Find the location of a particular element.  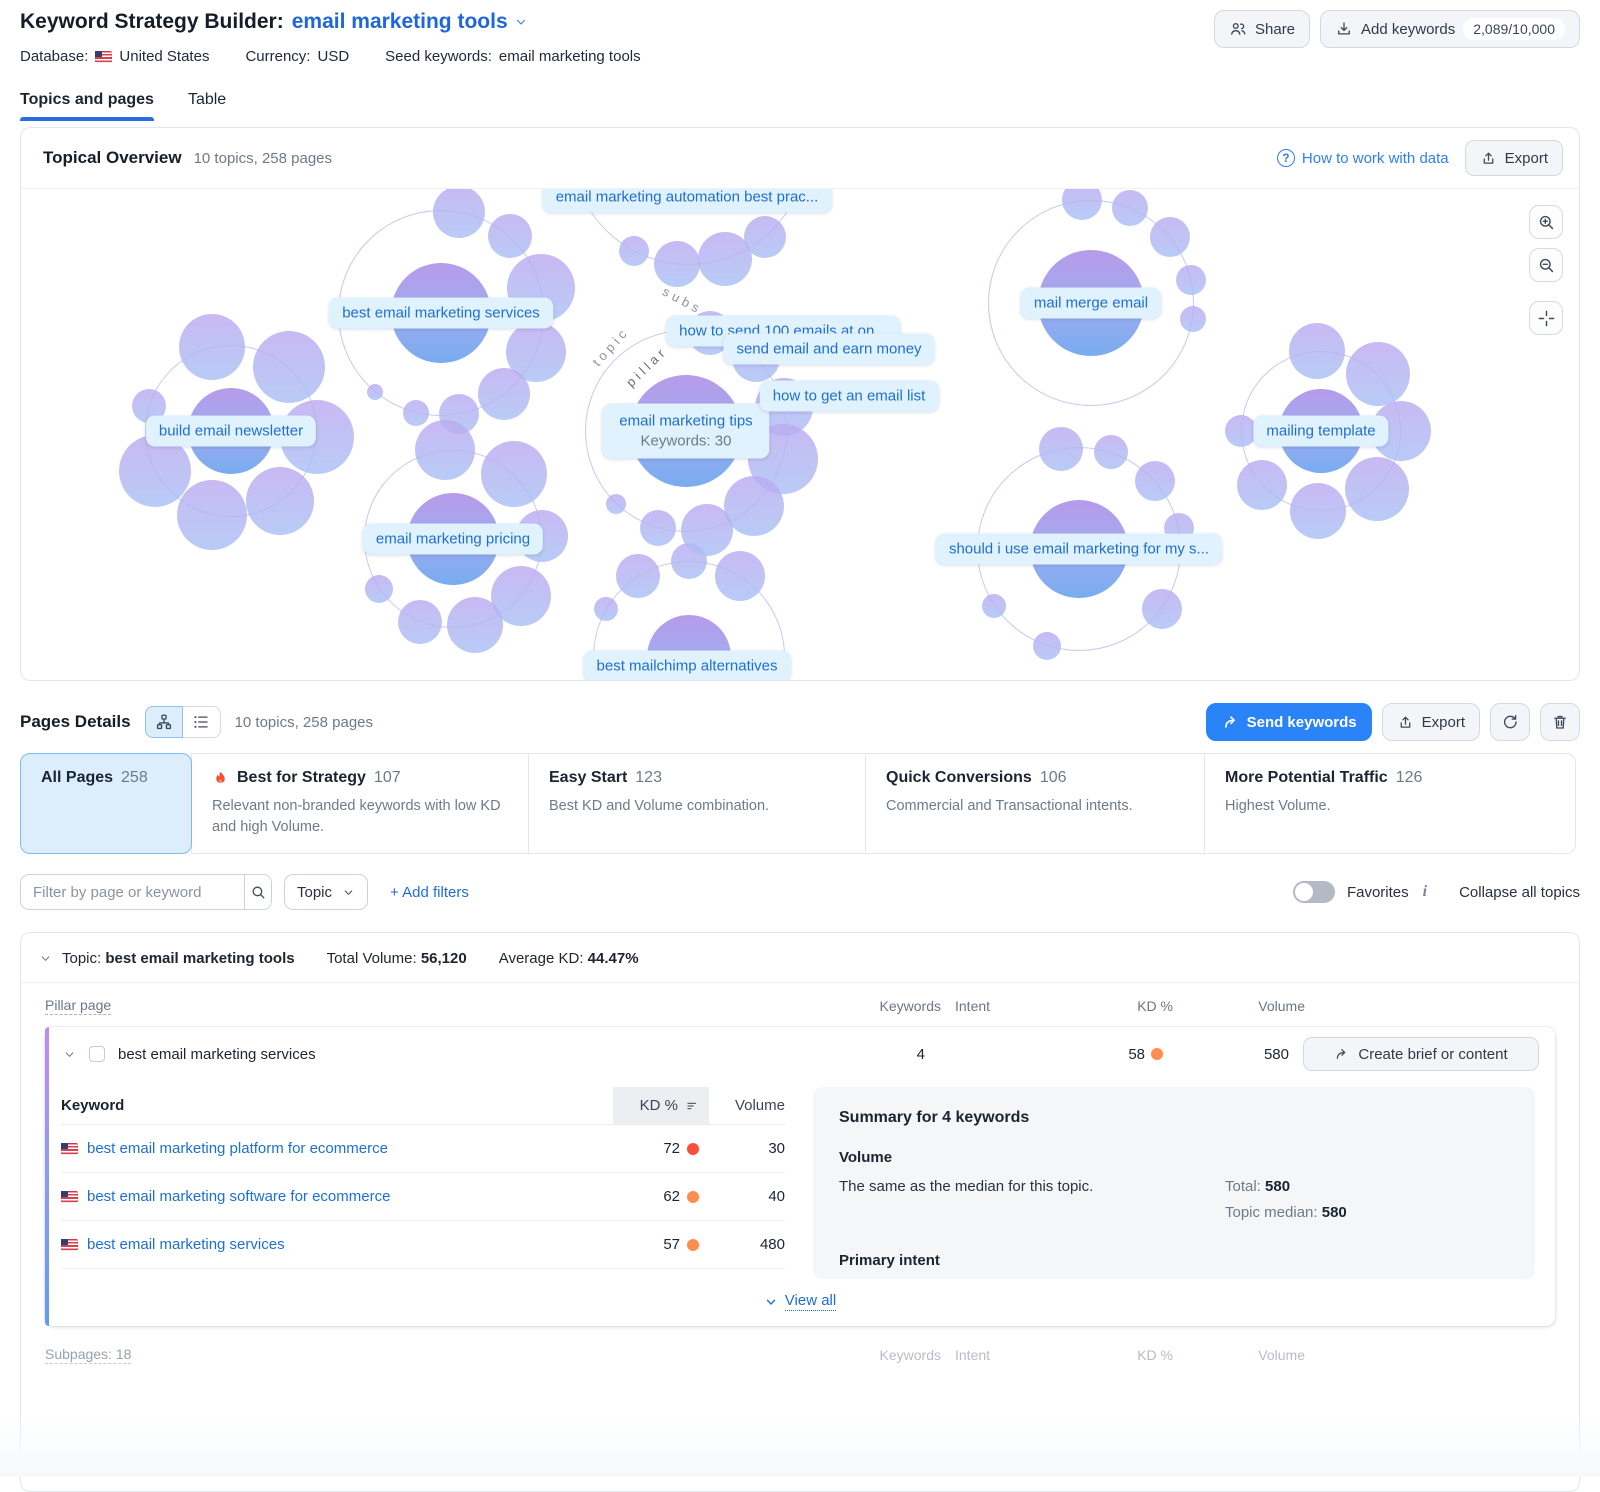

add-filters-link: + Add filters is located at coordinates (429, 892).